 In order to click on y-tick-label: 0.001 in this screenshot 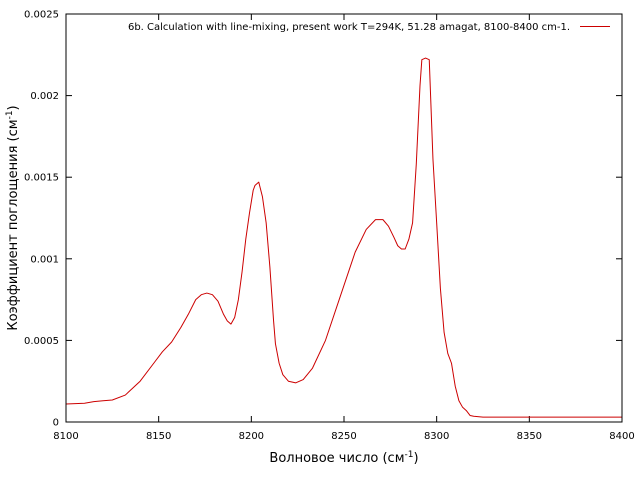, I will do `click(44, 259)`.